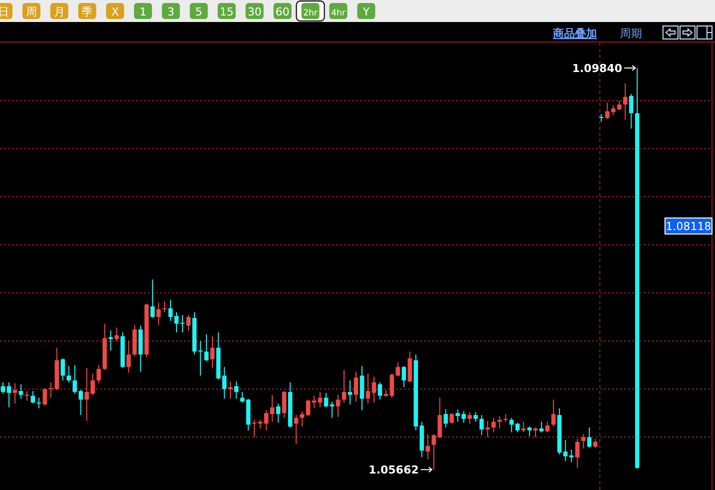 The width and height of the screenshot is (715, 490). I want to click on text: 月, so click(59, 12).